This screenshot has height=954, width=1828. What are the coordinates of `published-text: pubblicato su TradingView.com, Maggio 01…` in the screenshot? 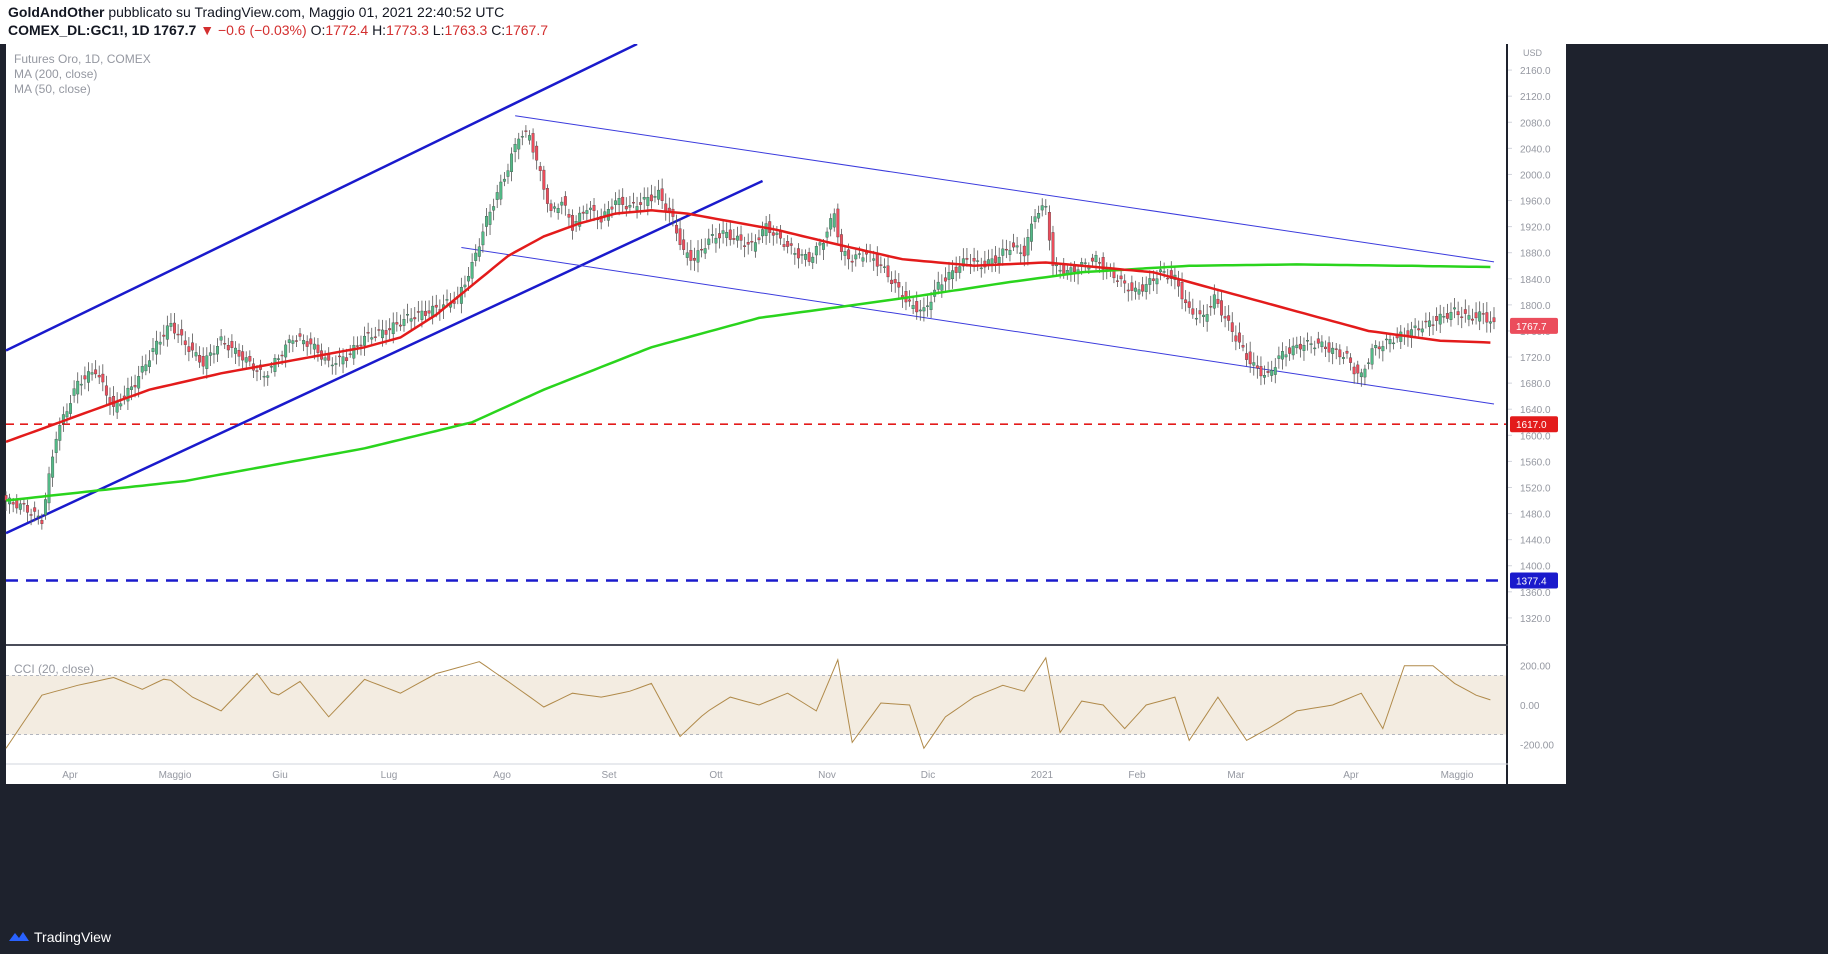 It's located at (306, 12).